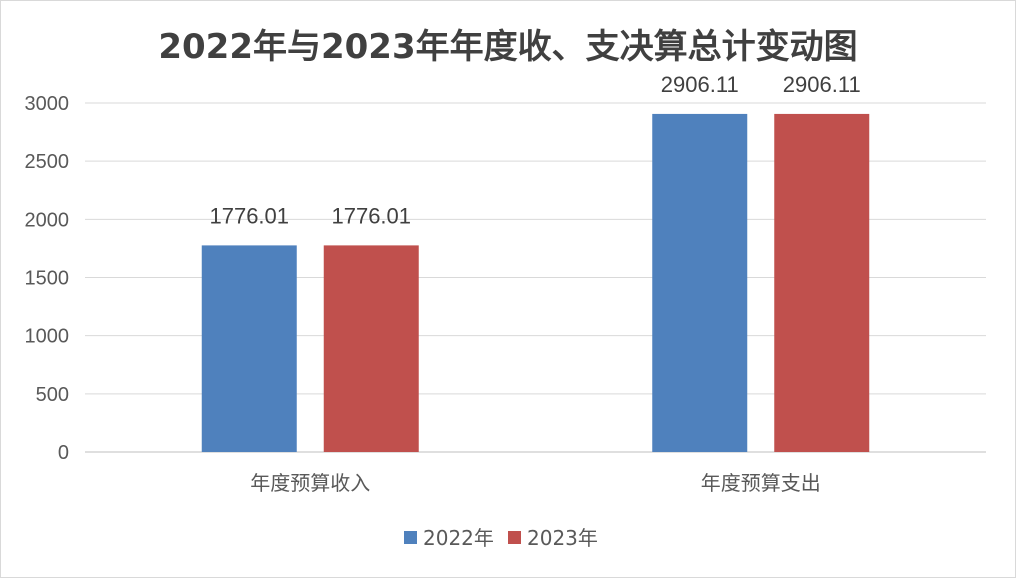 Image resolution: width=1016 pixels, height=578 pixels. I want to click on y-tick-label: 500, so click(52, 395).